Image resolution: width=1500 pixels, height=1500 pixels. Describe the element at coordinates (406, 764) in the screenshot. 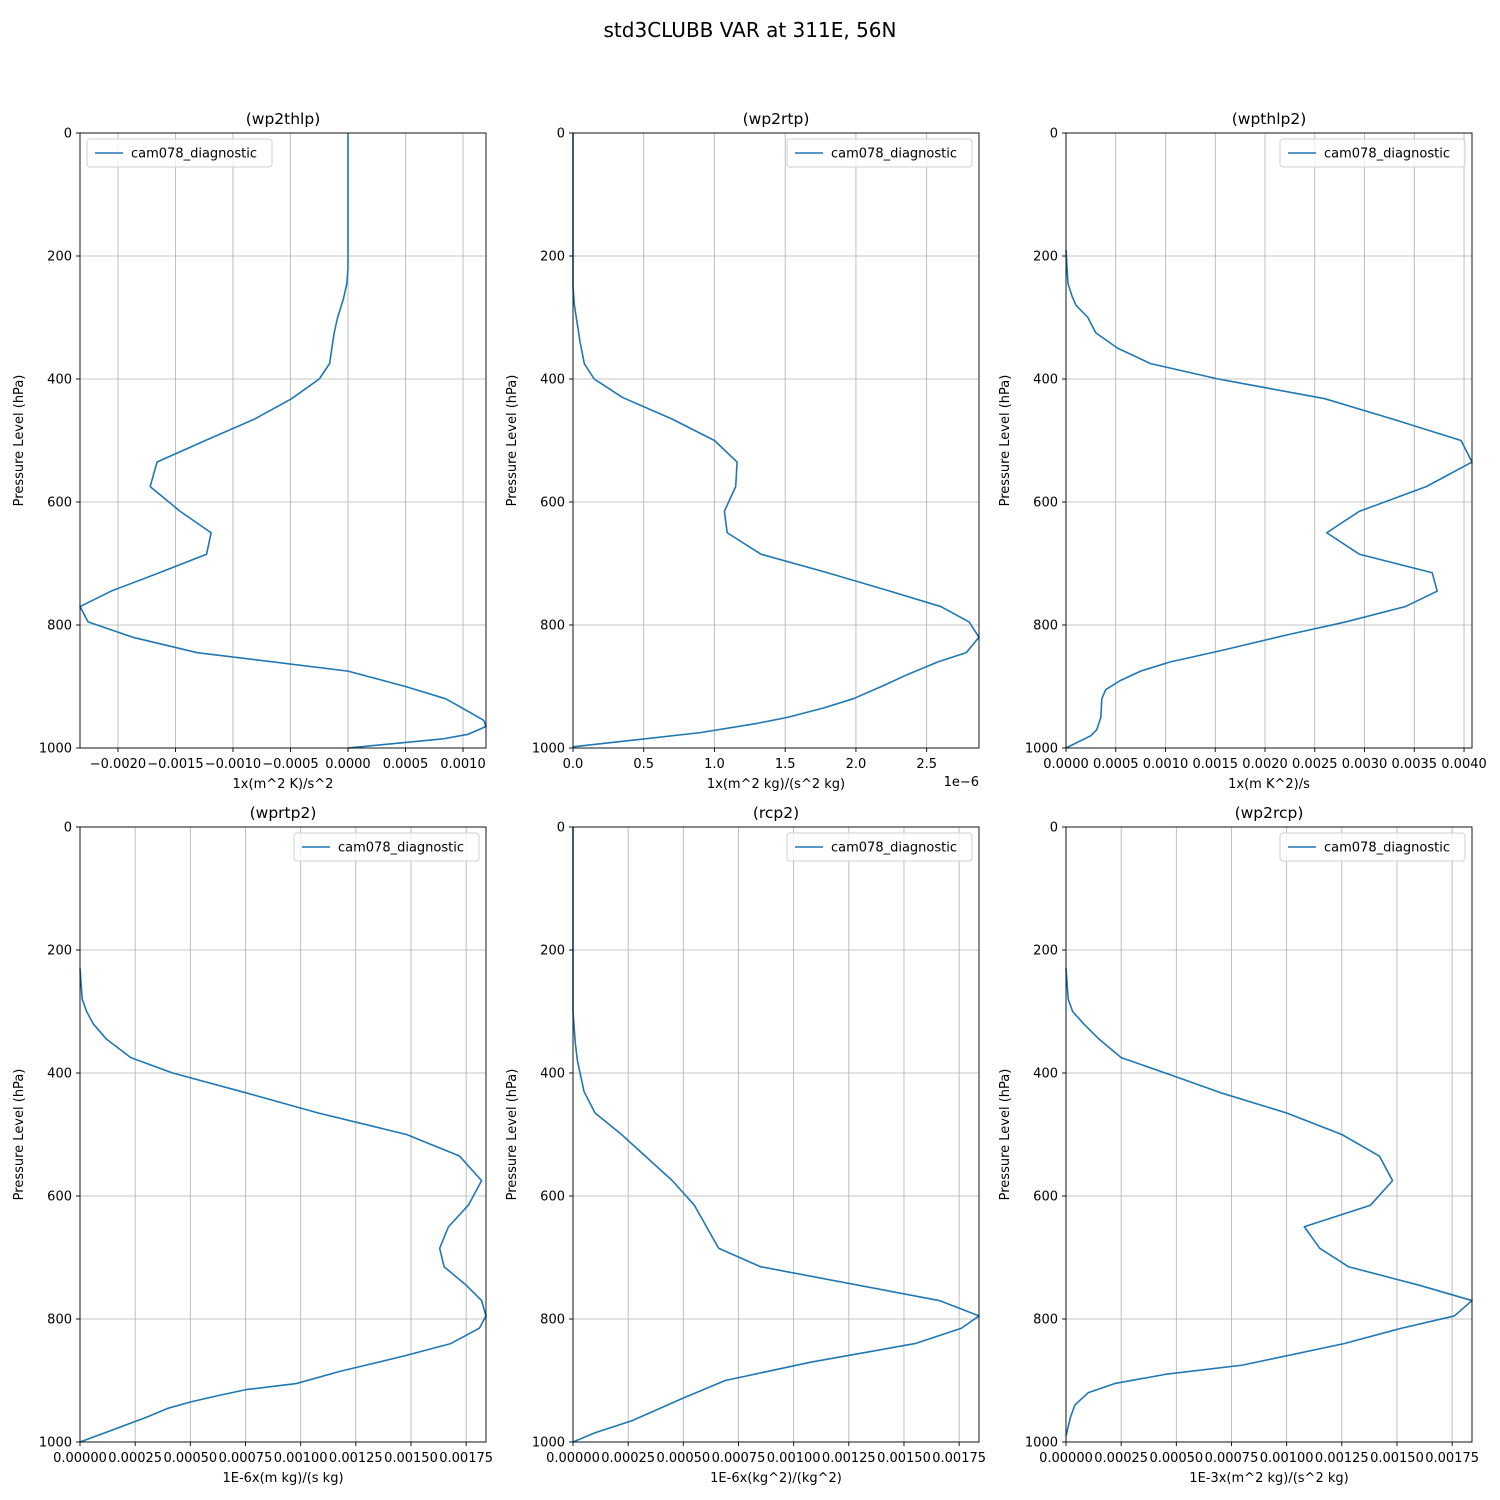

I see `chart-1-x-tick-label: 0.0005` at that location.